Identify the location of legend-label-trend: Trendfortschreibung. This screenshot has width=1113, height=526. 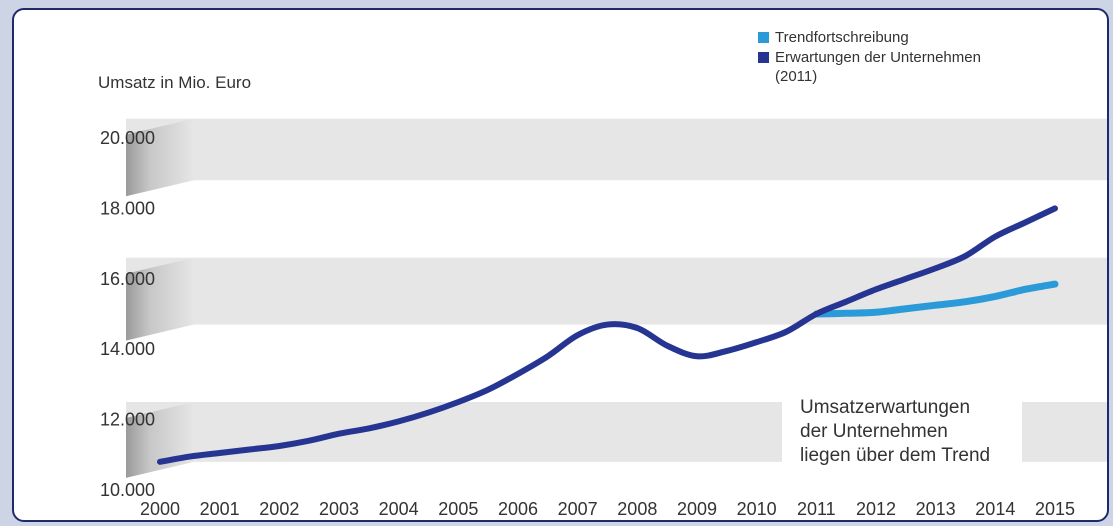
(842, 37).